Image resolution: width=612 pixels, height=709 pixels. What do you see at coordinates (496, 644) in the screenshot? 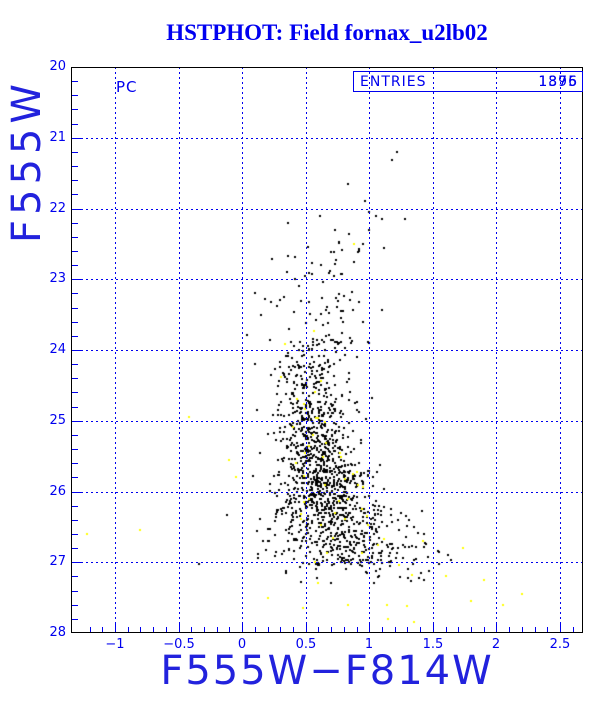
I see `x-tick-label: 2` at bounding box center [496, 644].